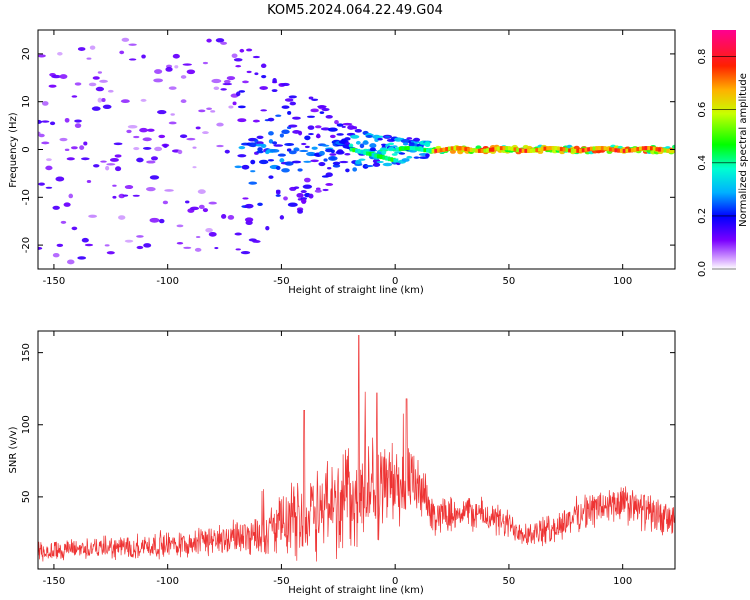 This screenshot has height=600, width=750. What do you see at coordinates (622, 581) in the screenshot?
I see `x-tick-label: 100` at bounding box center [622, 581].